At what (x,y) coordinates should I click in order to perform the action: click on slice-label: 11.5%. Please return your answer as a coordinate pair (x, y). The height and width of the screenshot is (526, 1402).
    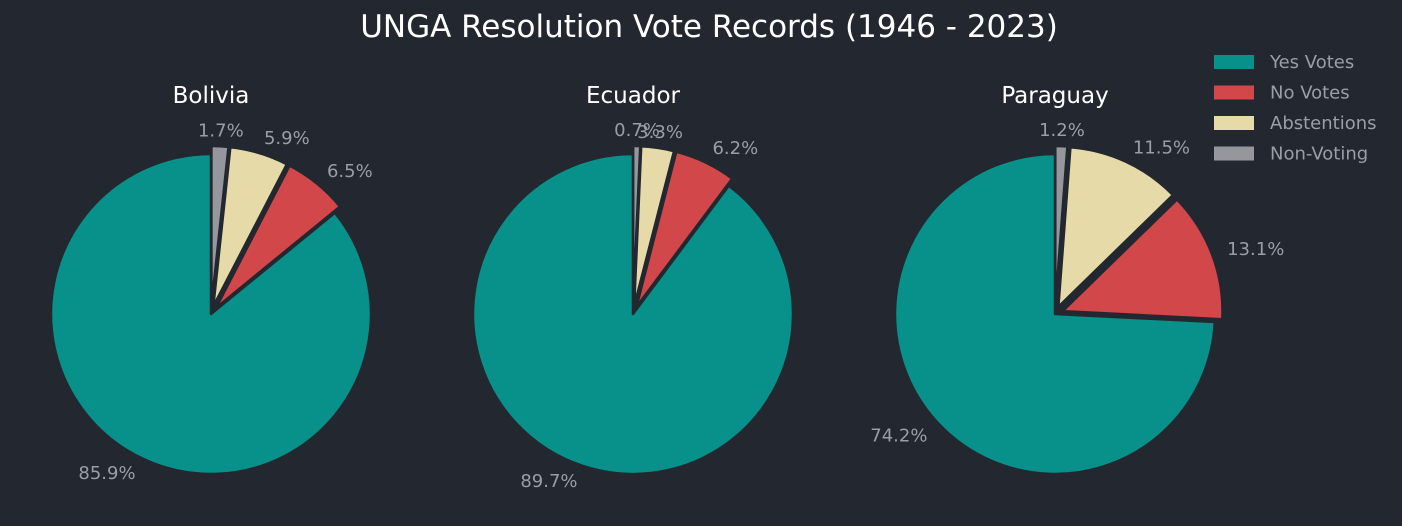
    Looking at the image, I should click on (1161, 147).